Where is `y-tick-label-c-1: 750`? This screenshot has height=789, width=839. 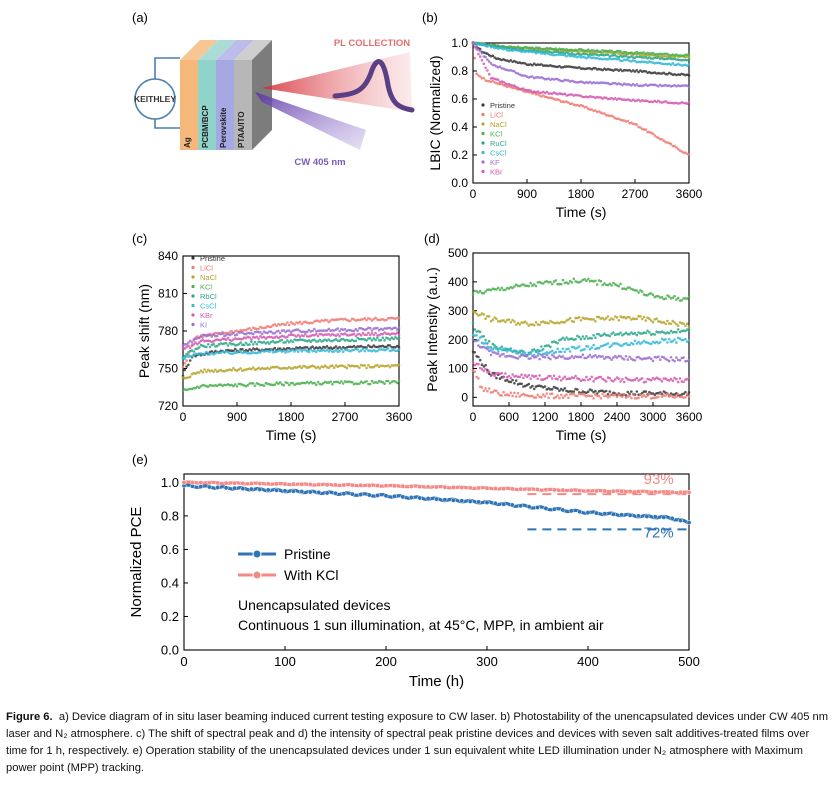 y-tick-label-c-1: 750 is located at coordinates (168, 369).